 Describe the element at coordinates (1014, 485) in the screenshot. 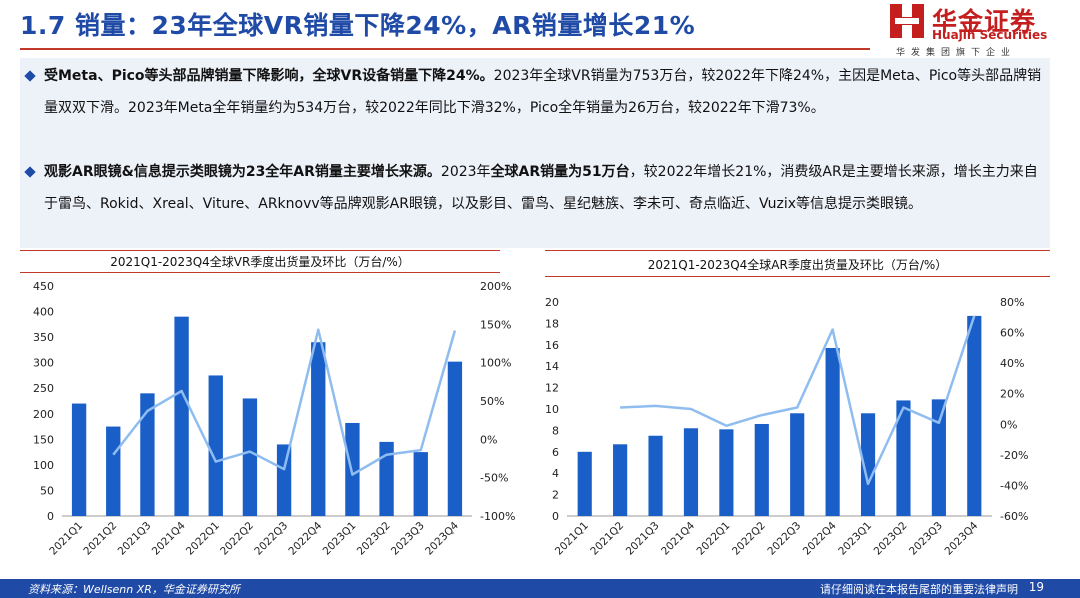

I see `ar-y-tick-right: -40%` at that location.